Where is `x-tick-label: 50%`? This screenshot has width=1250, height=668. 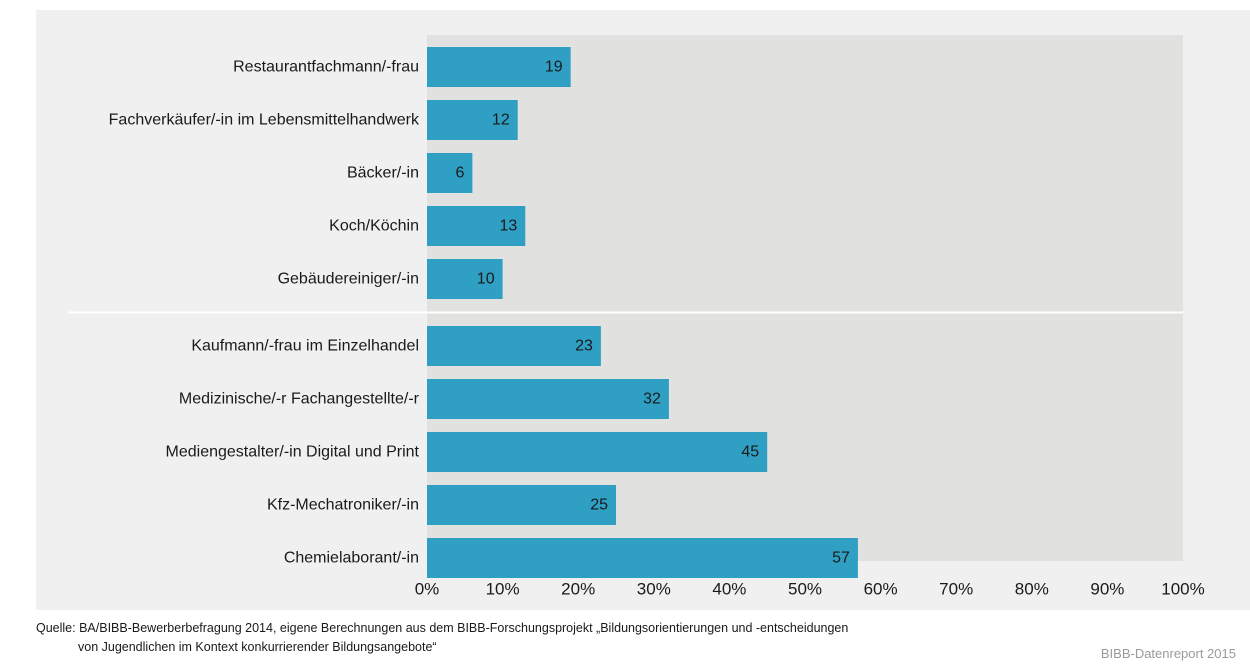
x-tick-label: 50% is located at coordinates (805, 589).